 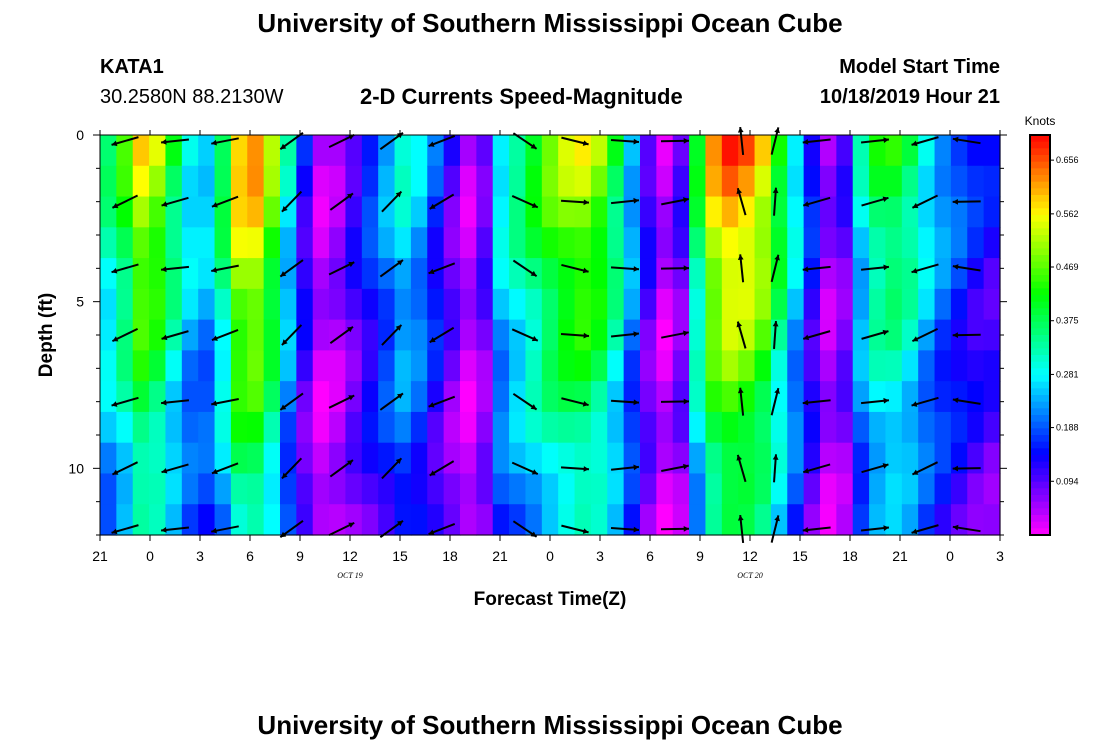 I want to click on chart-subtitle: 2-D Currents Speed-Magnitude, so click(x=521, y=96).